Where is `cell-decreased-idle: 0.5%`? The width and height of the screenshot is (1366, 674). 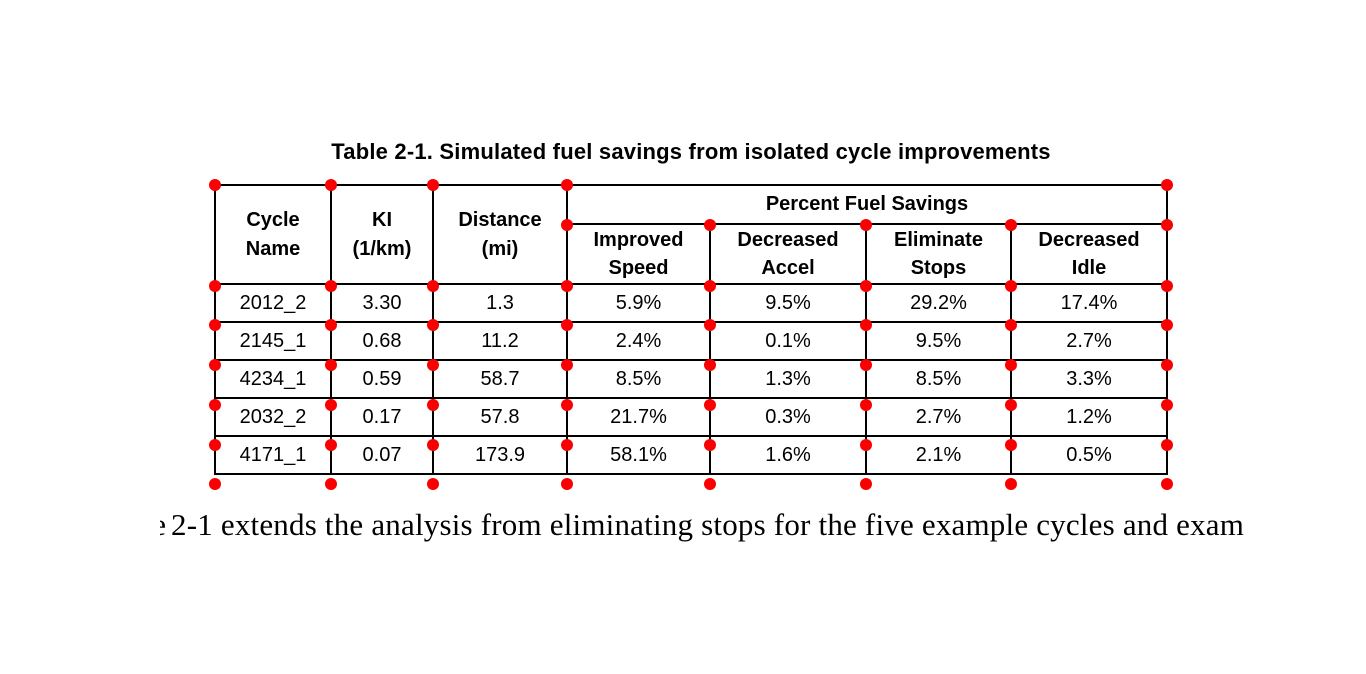
cell-decreased-idle: 0.5% is located at coordinates (1089, 455).